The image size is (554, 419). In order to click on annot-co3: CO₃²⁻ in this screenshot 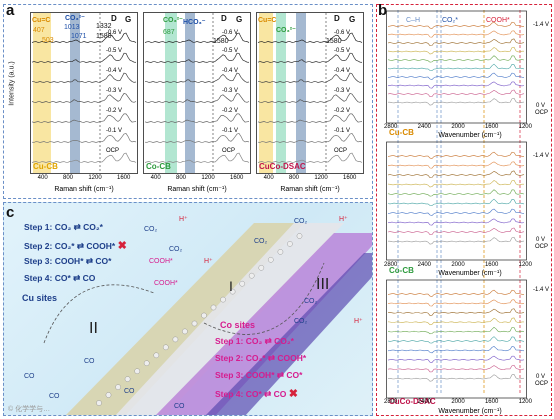, I will do `click(286, 30)`.